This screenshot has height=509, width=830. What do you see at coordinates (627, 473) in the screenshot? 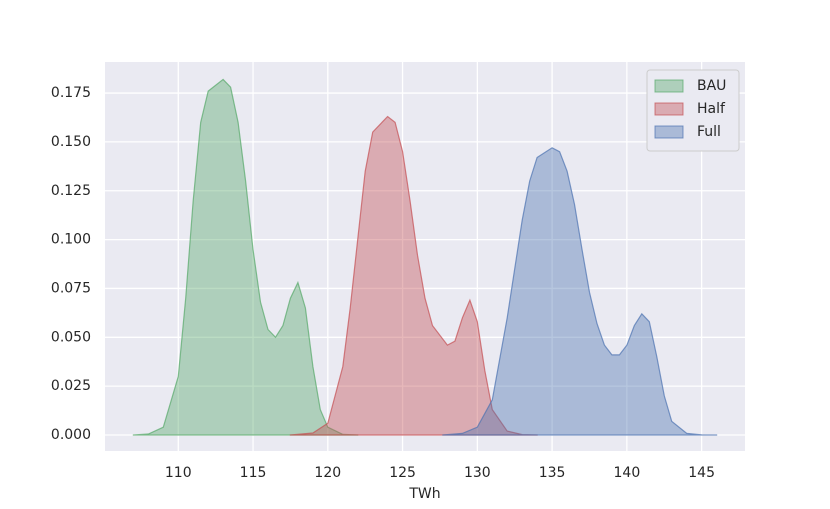
I see `x-tick-label: 140` at bounding box center [627, 473].